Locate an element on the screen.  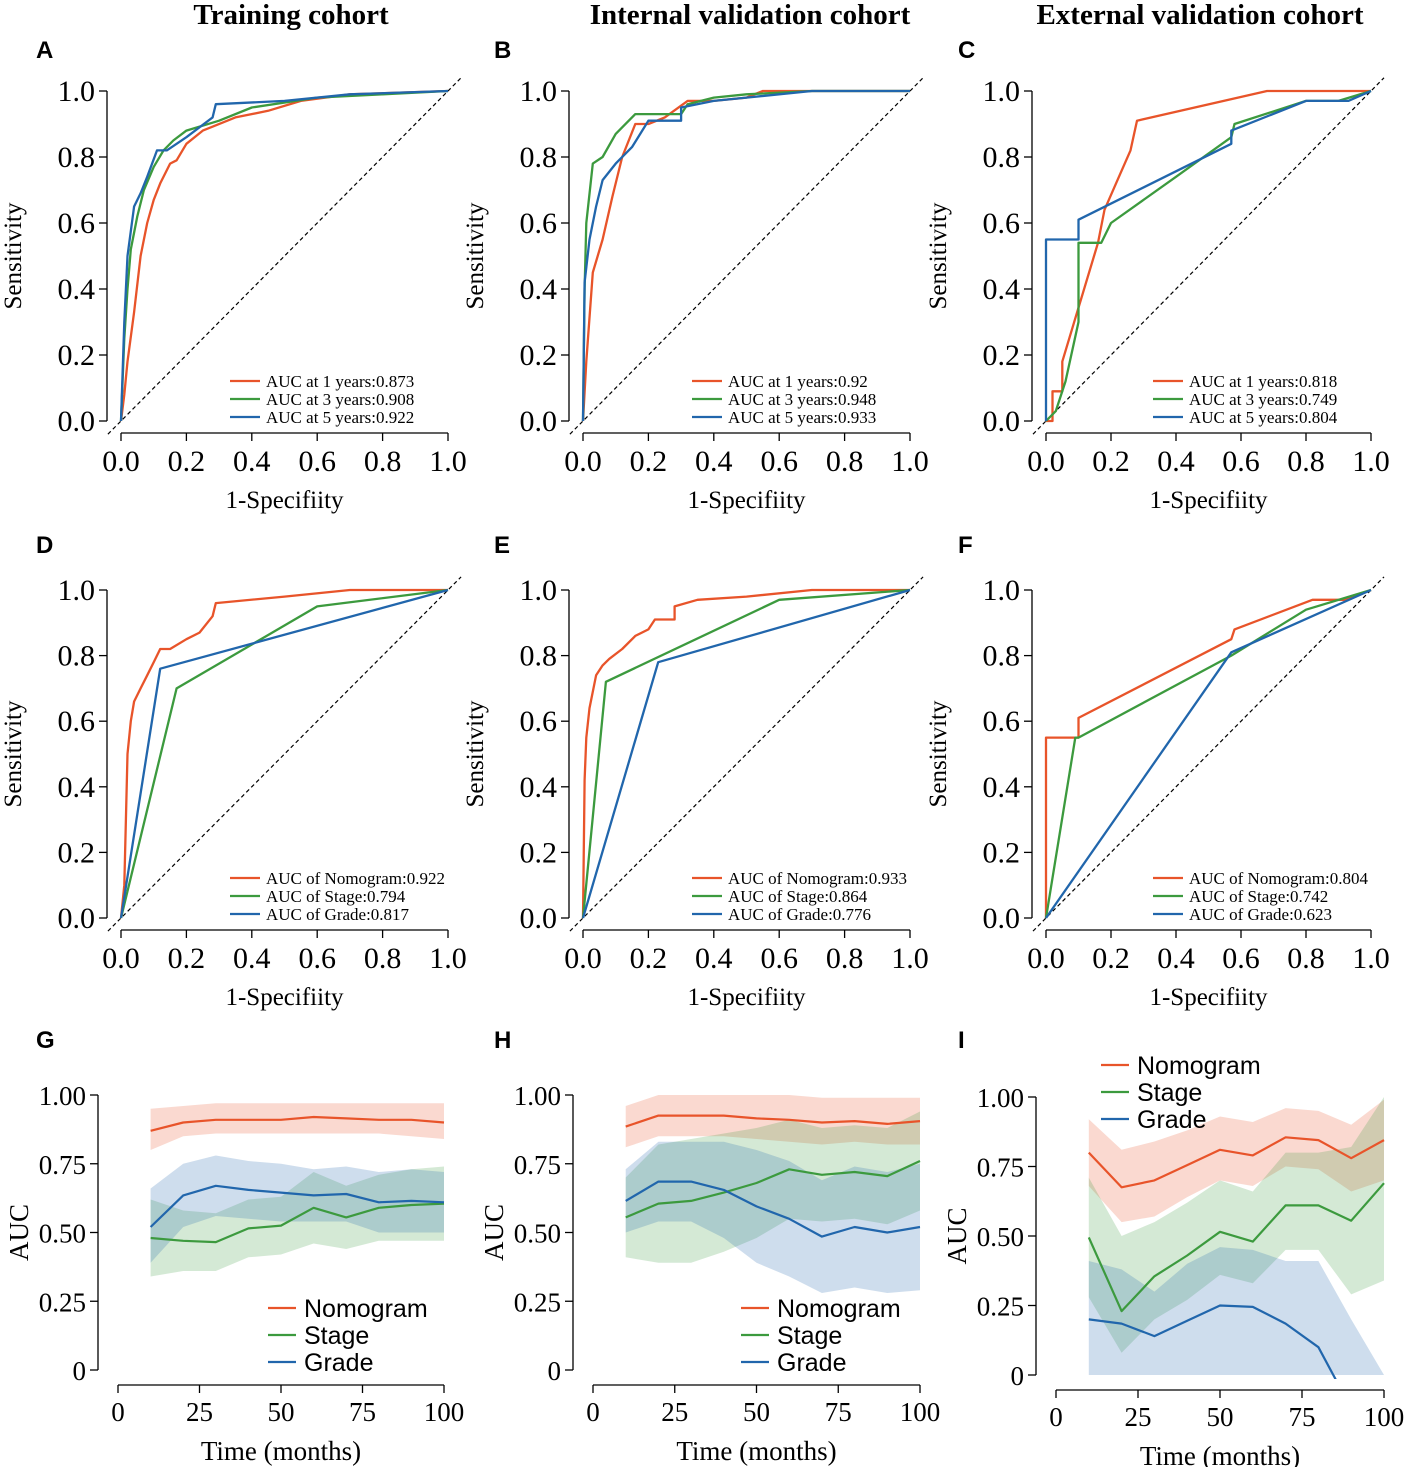
legend-label: AUC of Nomogram:0.933 is located at coordinates (817, 878).